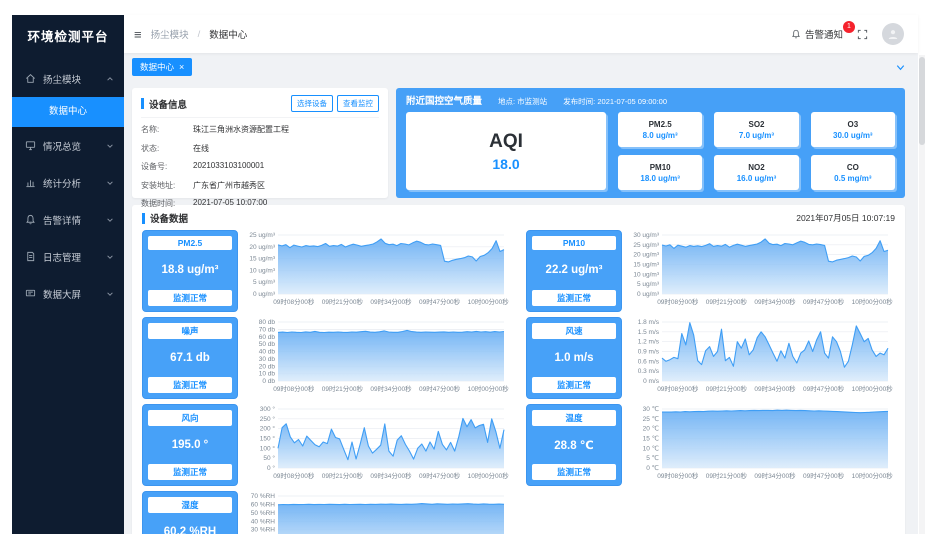 The width and height of the screenshot is (927, 534). Describe the element at coordinates (312, 103) in the screenshot. I see `select-device-button: 选择设备` at that location.